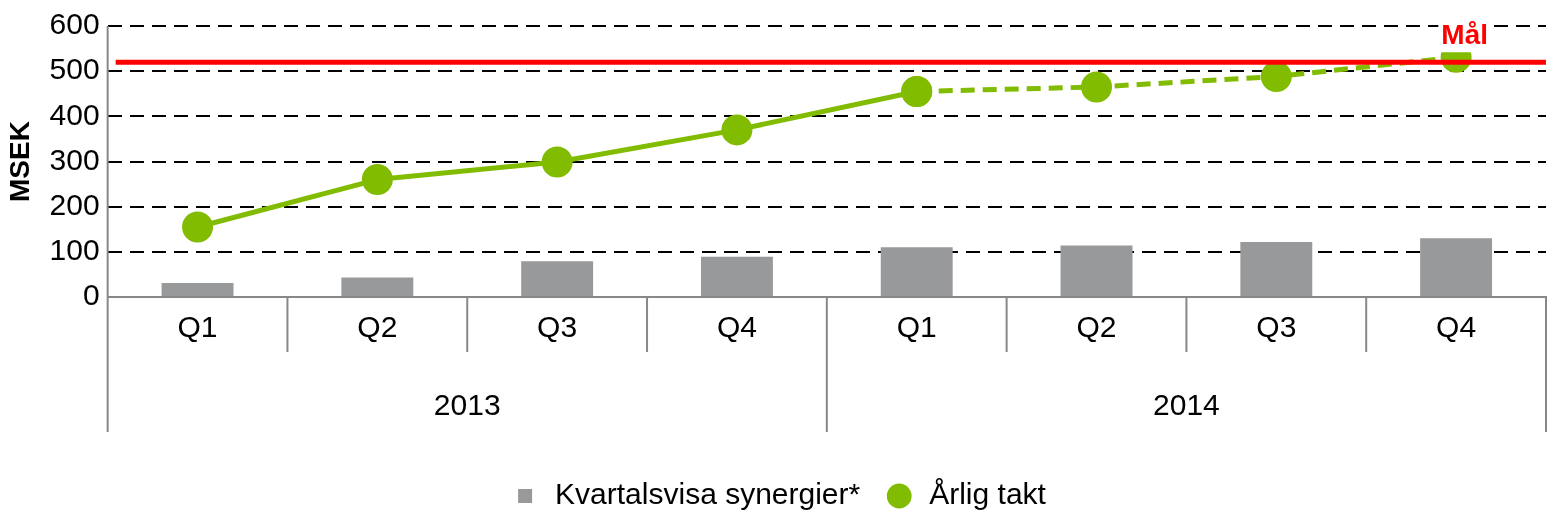  I want to click on y-axis-title: MSEK, so click(19, 161).